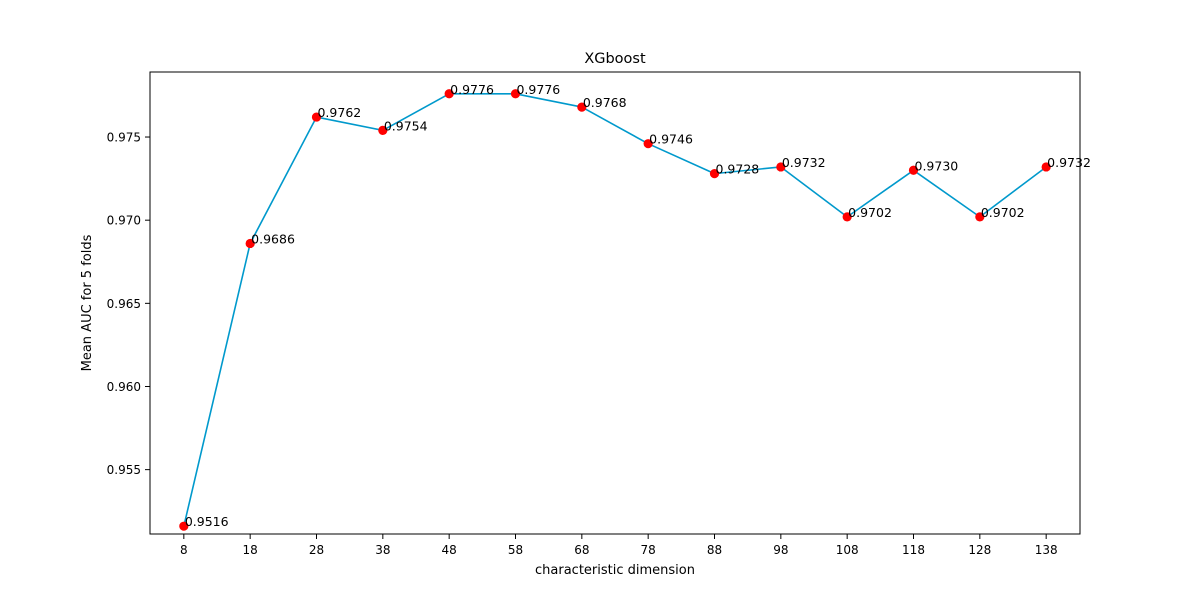  Describe the element at coordinates (648, 550) in the screenshot. I see `x-tick-label: 78` at that location.